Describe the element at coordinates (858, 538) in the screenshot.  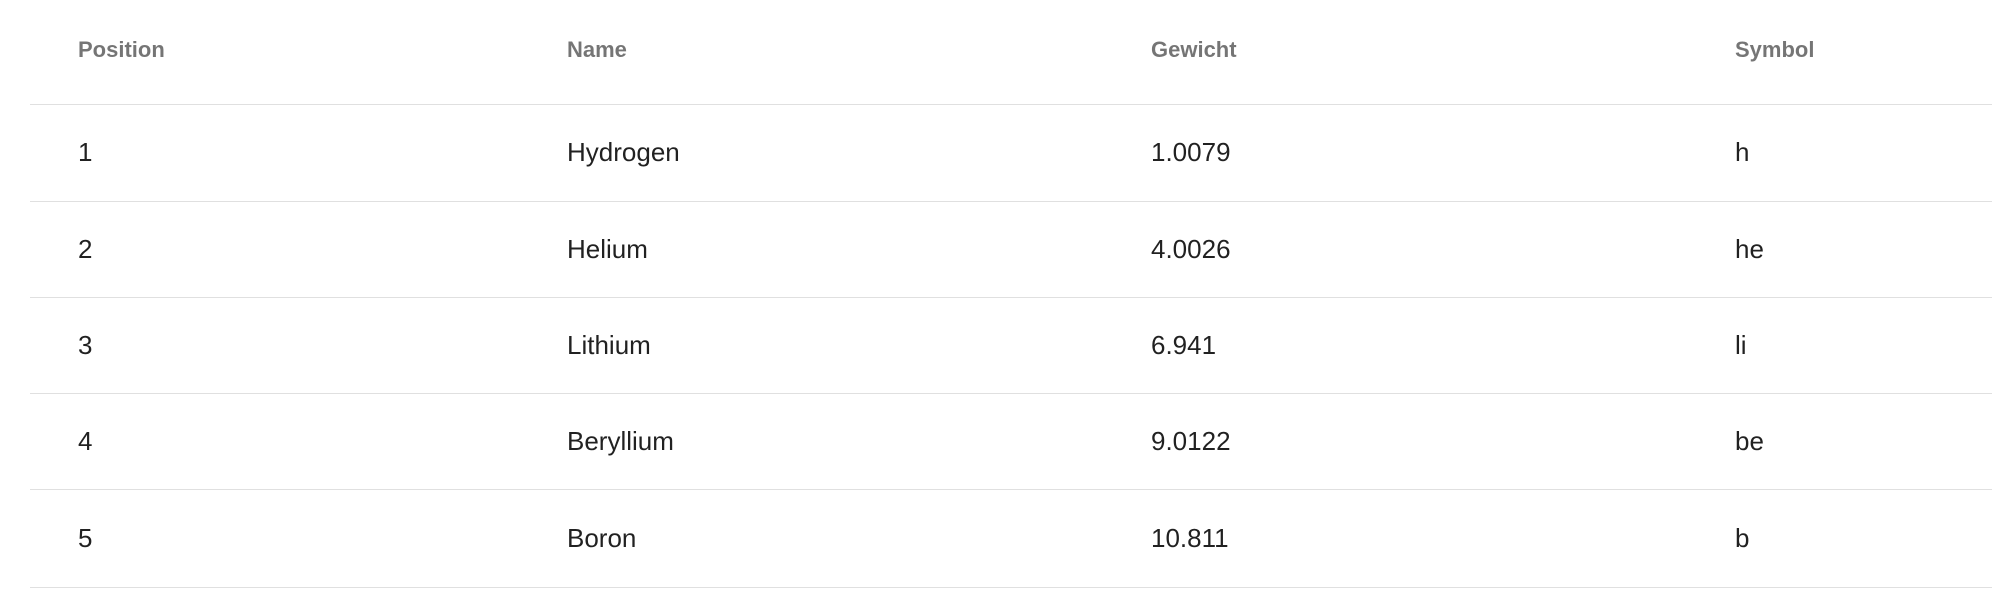
I see `cell-name: Boron` at that location.